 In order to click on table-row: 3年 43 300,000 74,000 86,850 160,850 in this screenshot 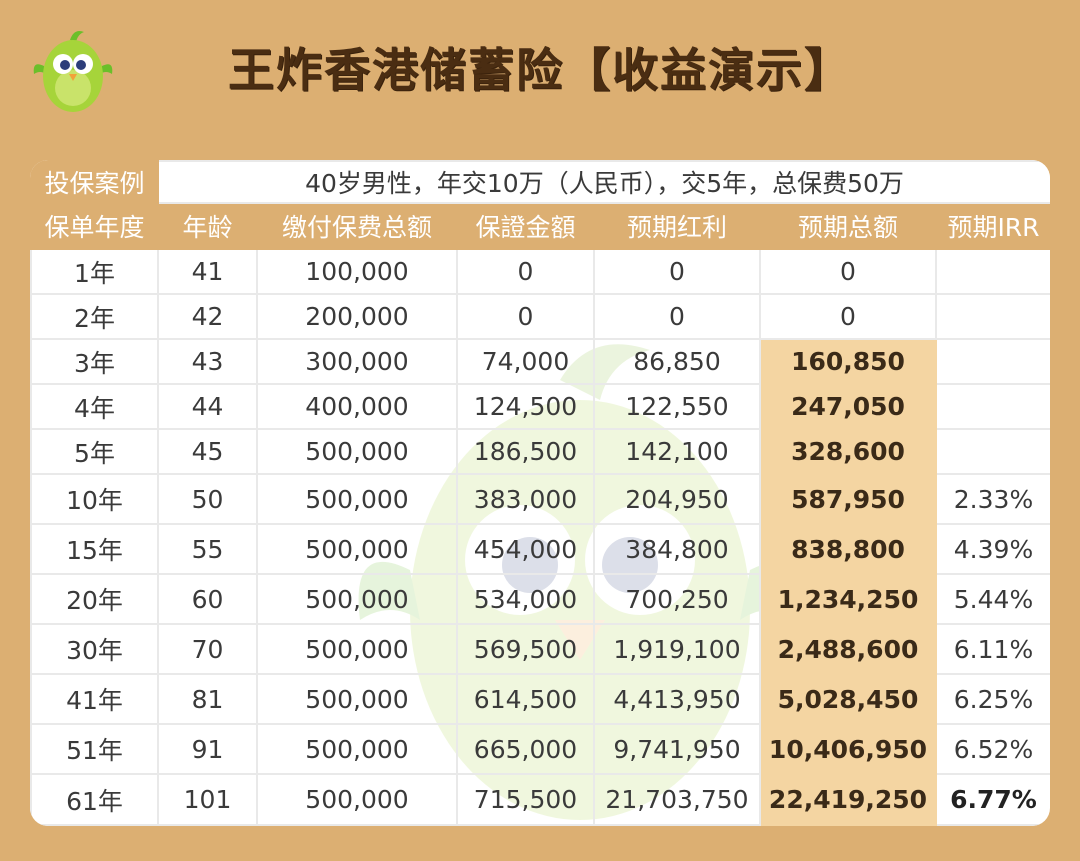, I will do `click(540, 361)`.